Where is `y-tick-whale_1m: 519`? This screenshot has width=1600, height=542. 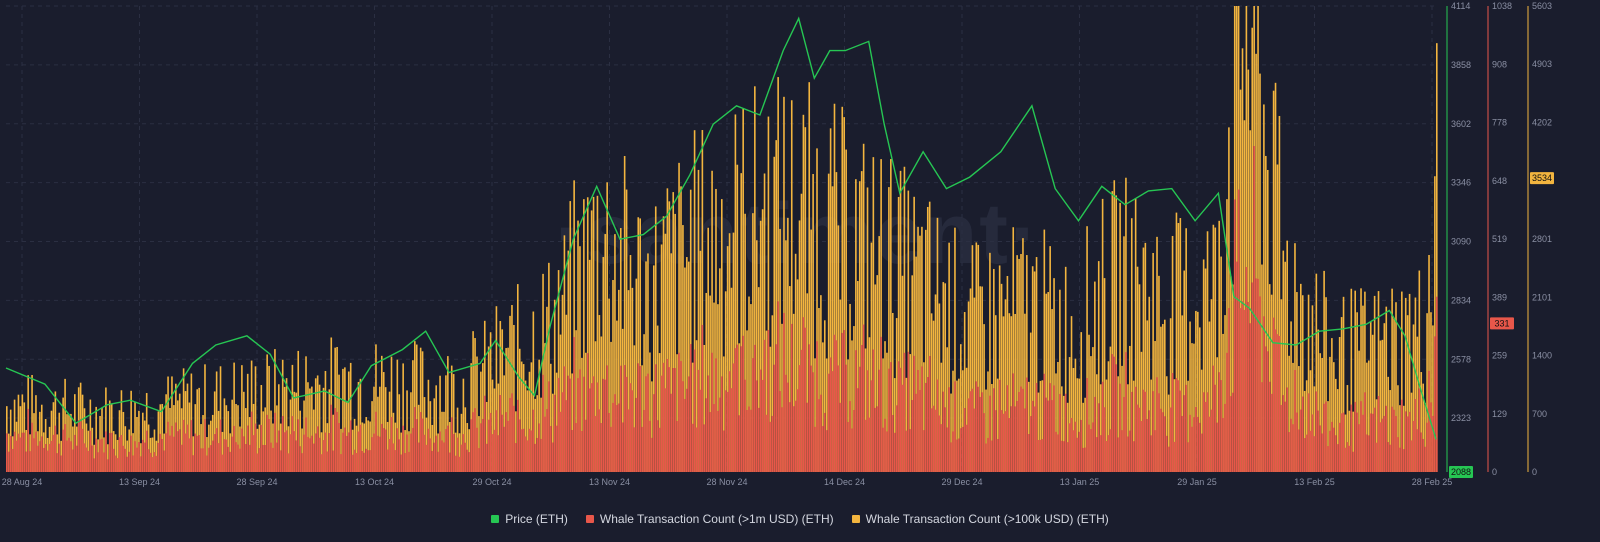
y-tick-whale_1m: 519 is located at coordinates (1499, 239).